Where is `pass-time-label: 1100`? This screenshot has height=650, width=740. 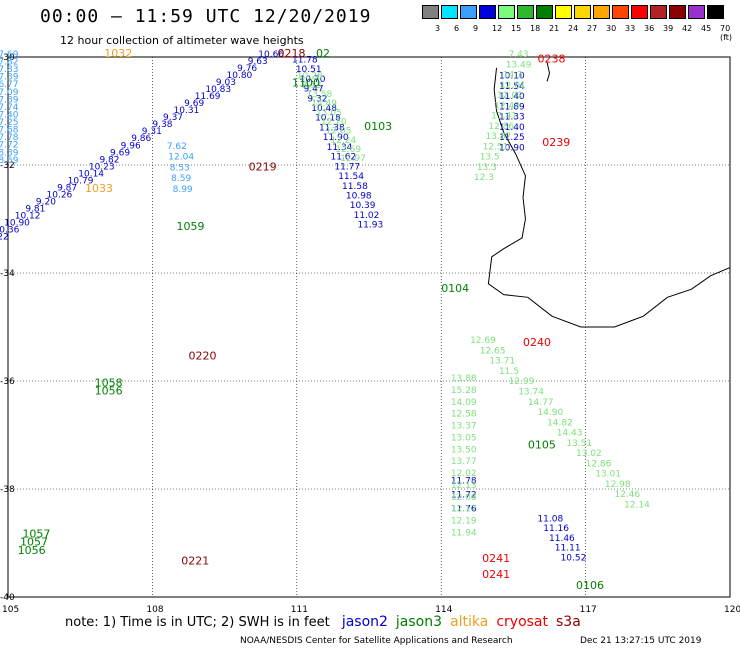
pass-time-label: 1100 is located at coordinates (306, 83).